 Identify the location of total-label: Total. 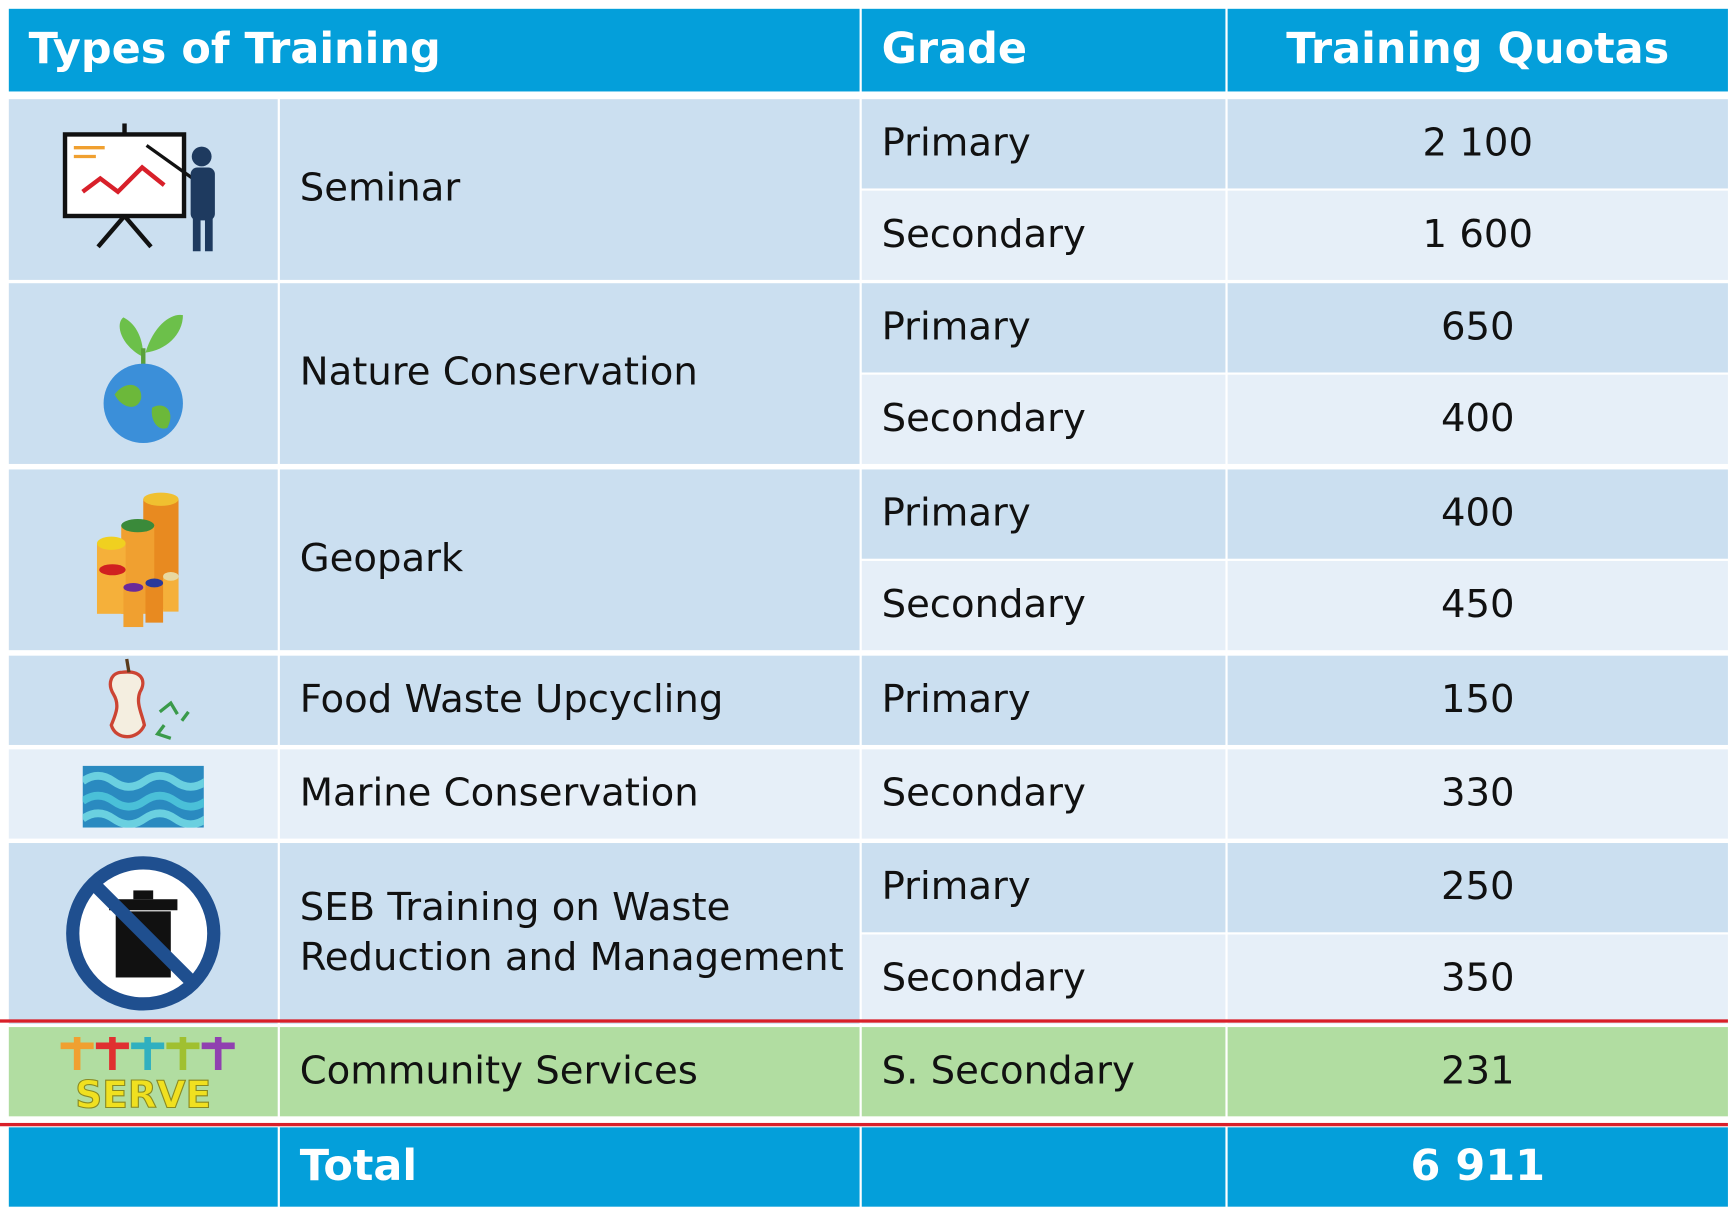
(569, 1167).